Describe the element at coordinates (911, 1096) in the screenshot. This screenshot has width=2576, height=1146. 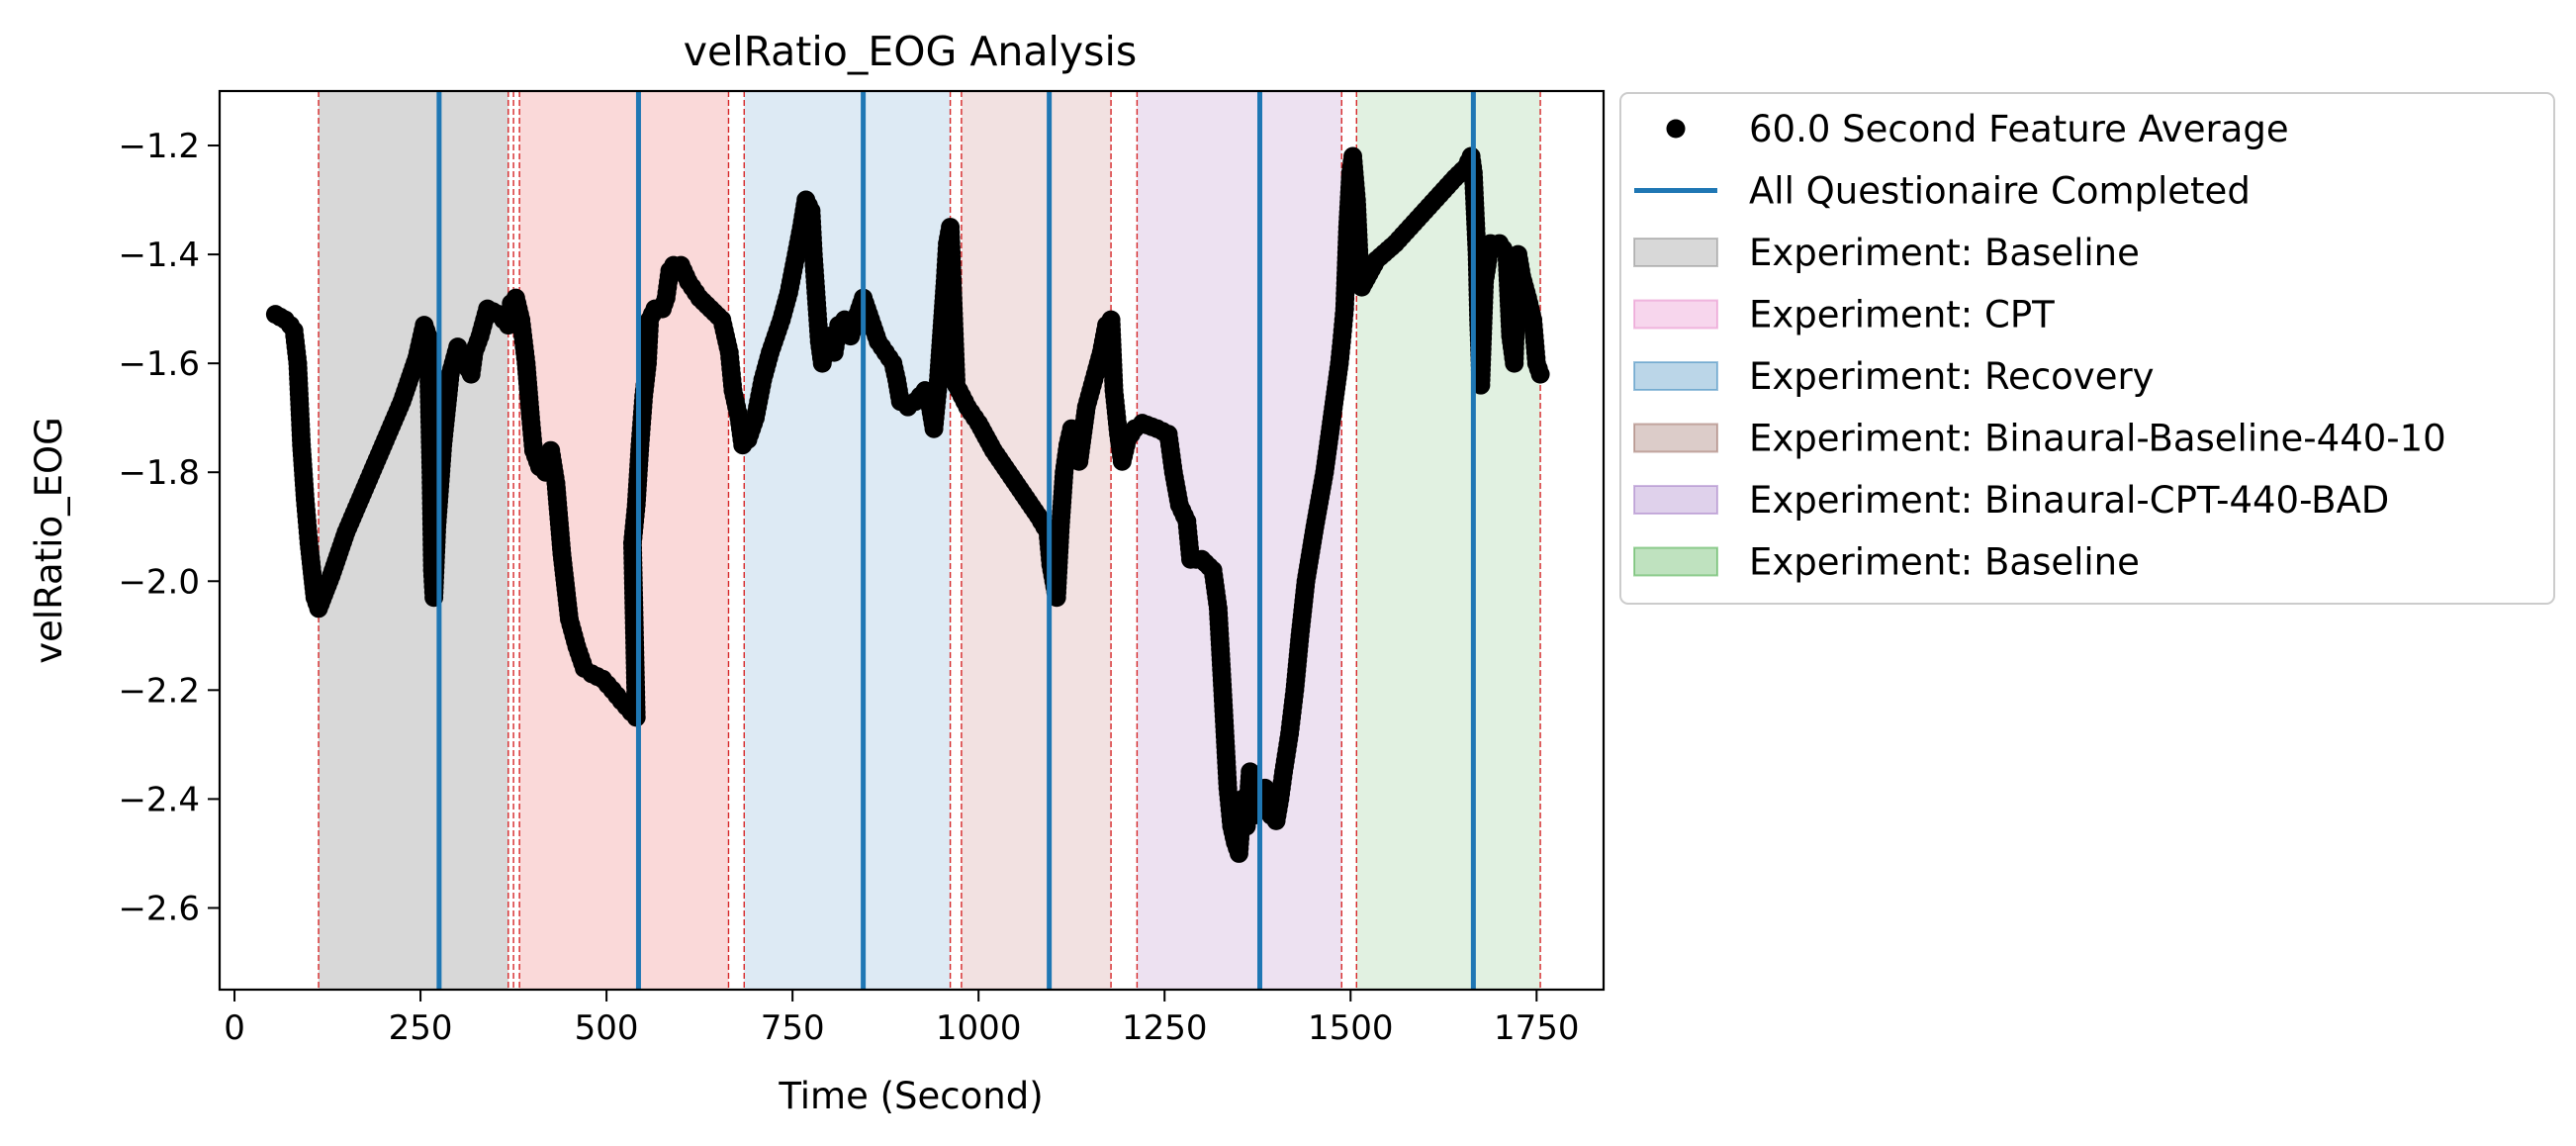
I see `x-axis-label: Time (Second)` at that location.